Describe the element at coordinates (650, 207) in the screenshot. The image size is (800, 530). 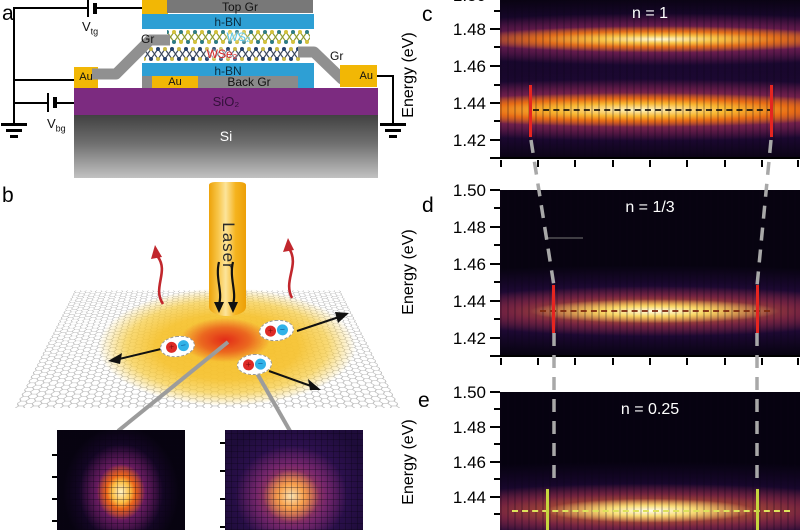
I see `panel-d-title: n = 1/3` at that location.